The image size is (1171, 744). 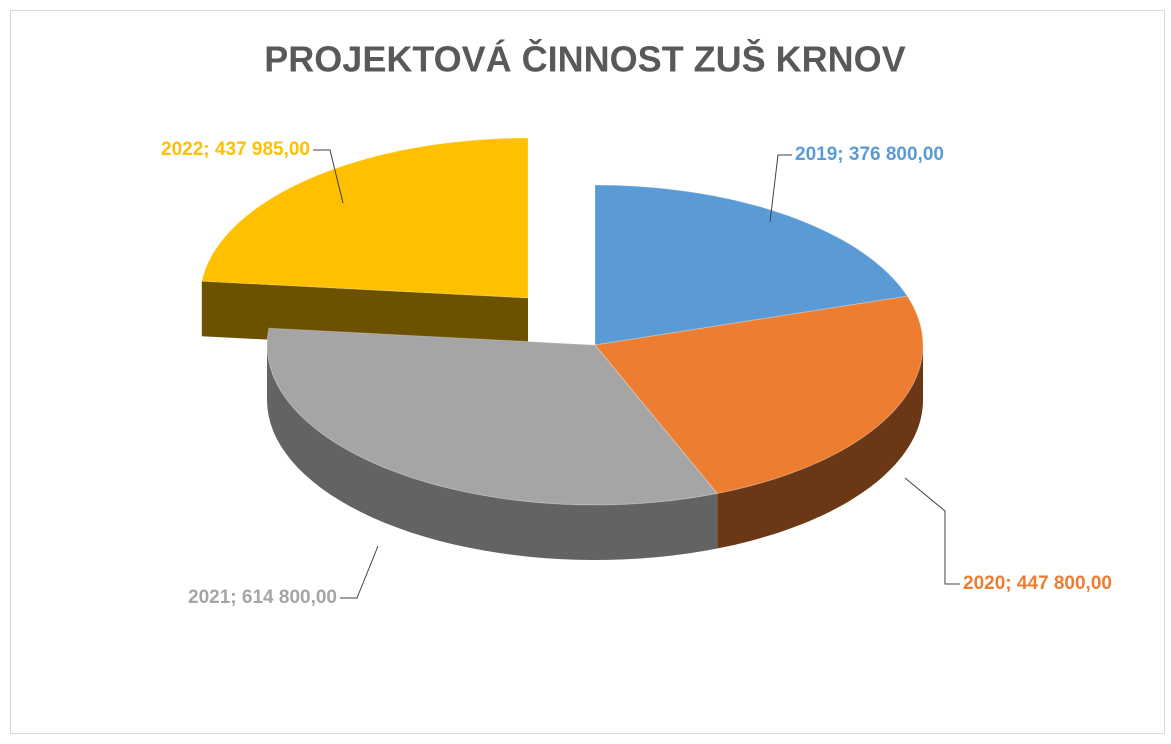 What do you see at coordinates (235, 149) in the screenshot?
I see `data-label: 2022; 437 985,00` at bounding box center [235, 149].